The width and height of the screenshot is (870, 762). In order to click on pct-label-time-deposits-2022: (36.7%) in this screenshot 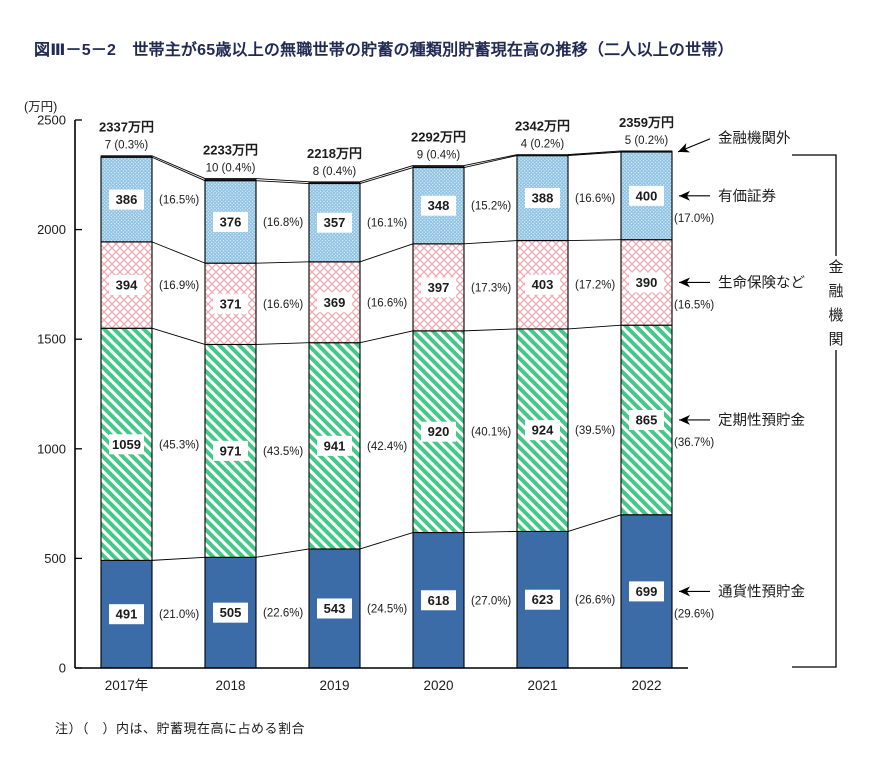, I will do `click(694, 443)`.